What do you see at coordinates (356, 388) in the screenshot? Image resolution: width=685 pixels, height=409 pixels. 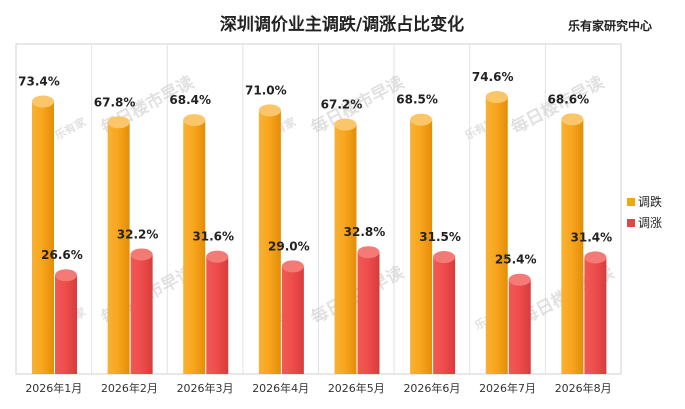 I see `x-tick-label: 2026年5月` at bounding box center [356, 388].